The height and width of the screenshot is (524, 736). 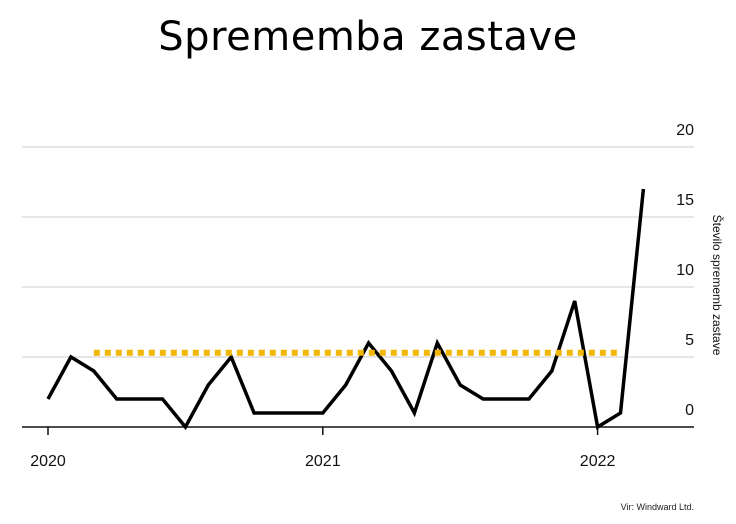 What do you see at coordinates (657, 507) in the screenshot?
I see `source-note: Vir: Windward Ltd.` at bounding box center [657, 507].